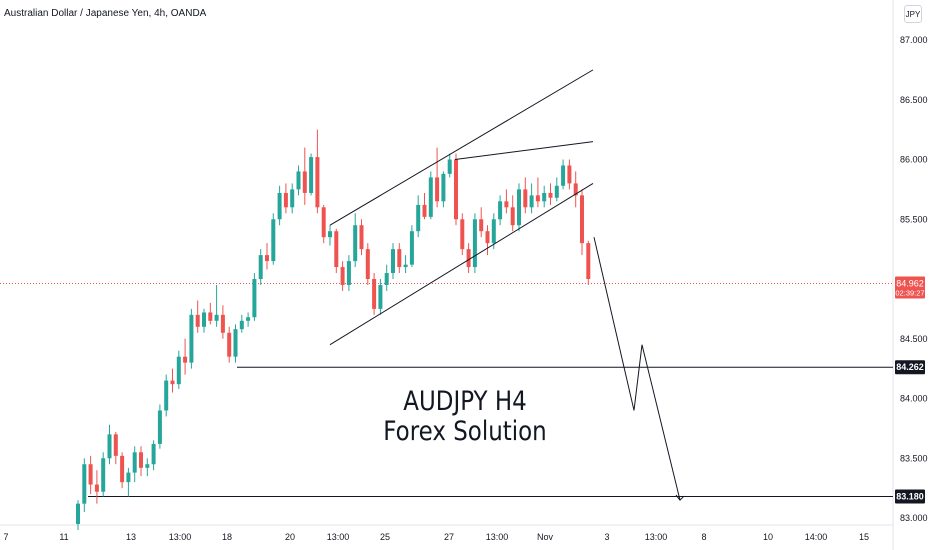  What do you see at coordinates (910, 284) in the screenshot?
I see `current-price-label: 84.962` at bounding box center [910, 284].